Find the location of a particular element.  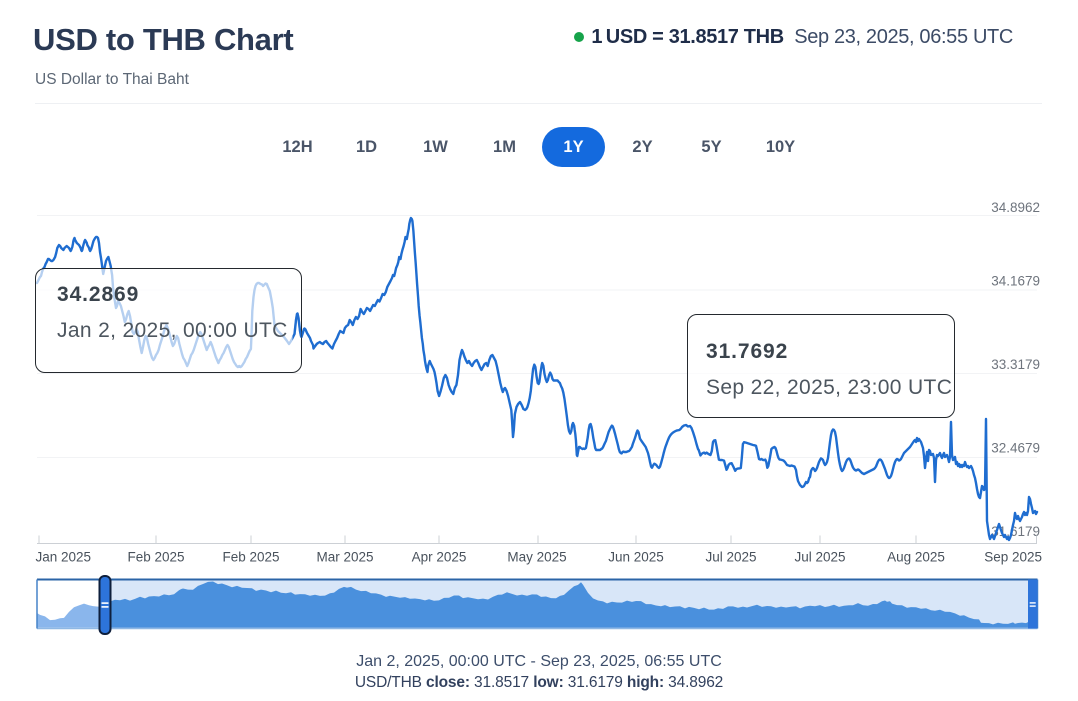

svg-text: Apr 2025 is located at coordinates (439, 557).